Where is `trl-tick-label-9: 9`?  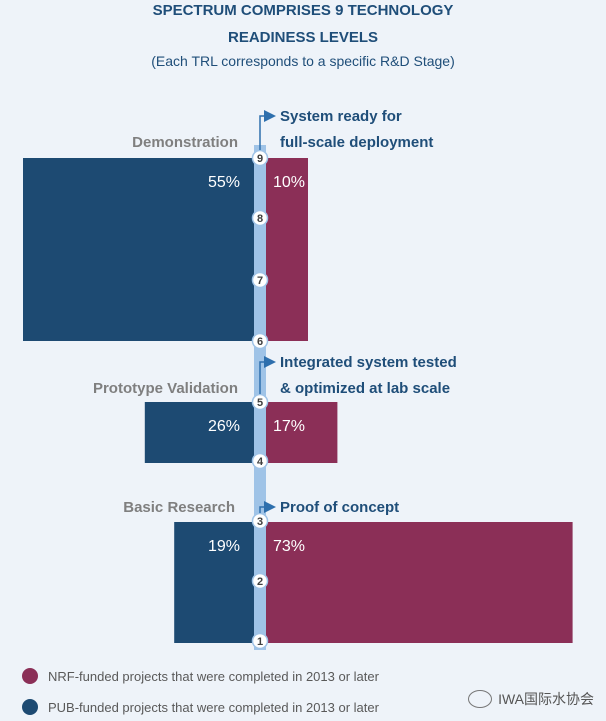 trl-tick-label-9: 9 is located at coordinates (260, 159).